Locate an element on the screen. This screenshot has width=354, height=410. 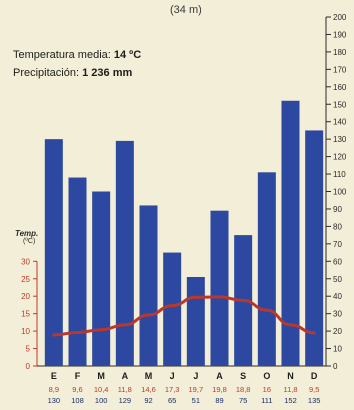
precip-value-label: 89 is located at coordinates (219, 400).